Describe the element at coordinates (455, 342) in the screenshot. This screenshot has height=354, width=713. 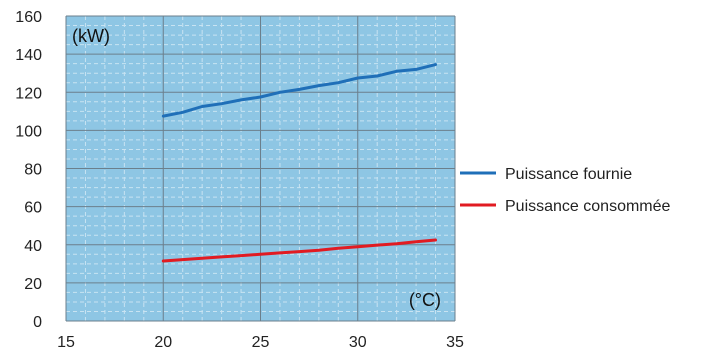
I see `x-tick-label: 35` at that location.